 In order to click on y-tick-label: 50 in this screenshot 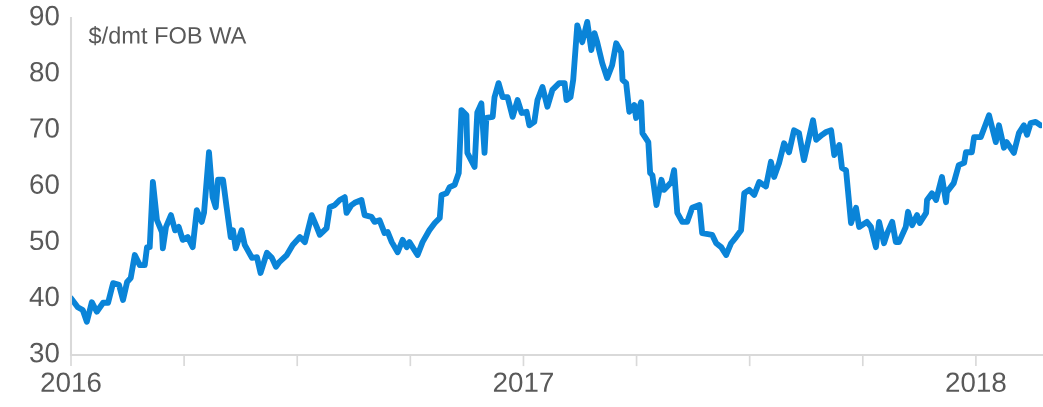, I will do `click(44, 240)`.